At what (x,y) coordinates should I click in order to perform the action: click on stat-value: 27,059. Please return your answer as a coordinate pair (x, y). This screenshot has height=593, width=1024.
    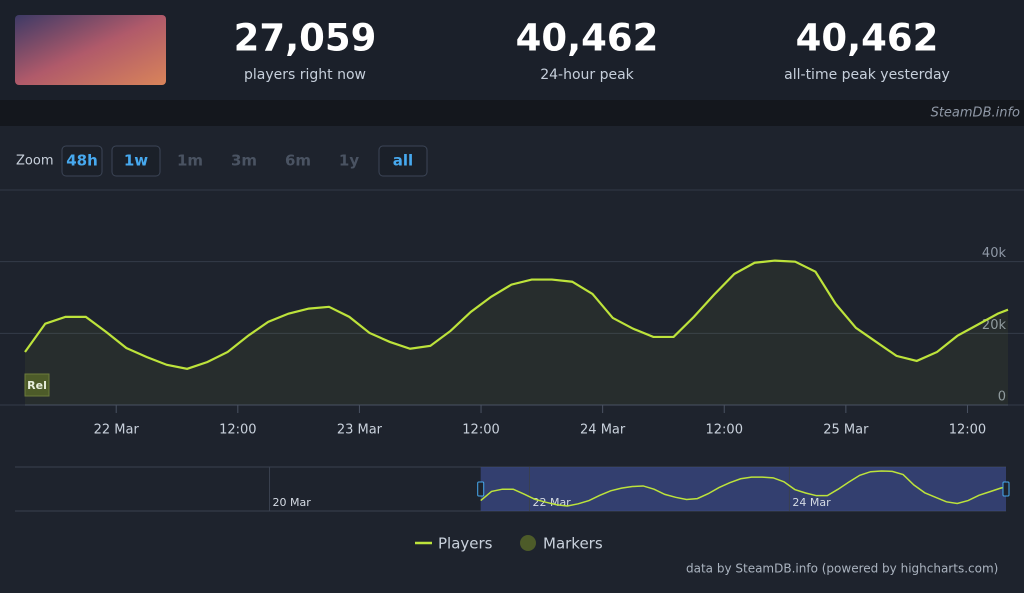
    Looking at the image, I should click on (305, 38).